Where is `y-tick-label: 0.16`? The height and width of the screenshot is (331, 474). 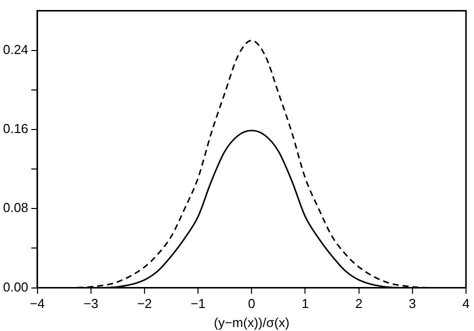 y-tick-label: 0.16 is located at coordinates (15, 128).